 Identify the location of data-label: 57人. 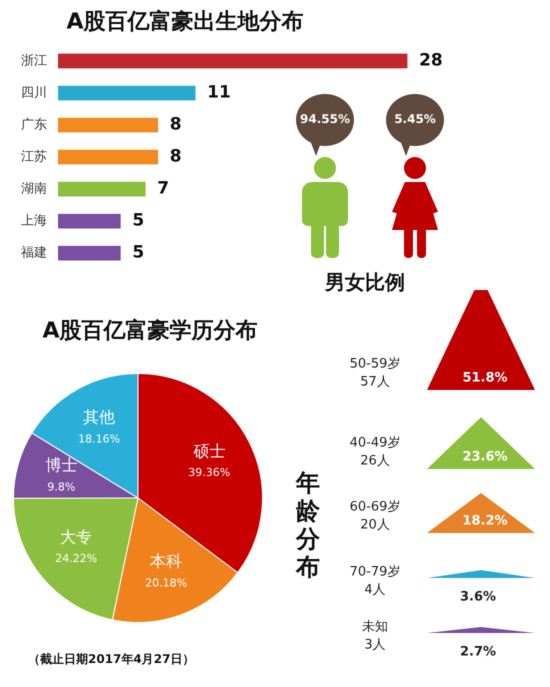
(375, 382).